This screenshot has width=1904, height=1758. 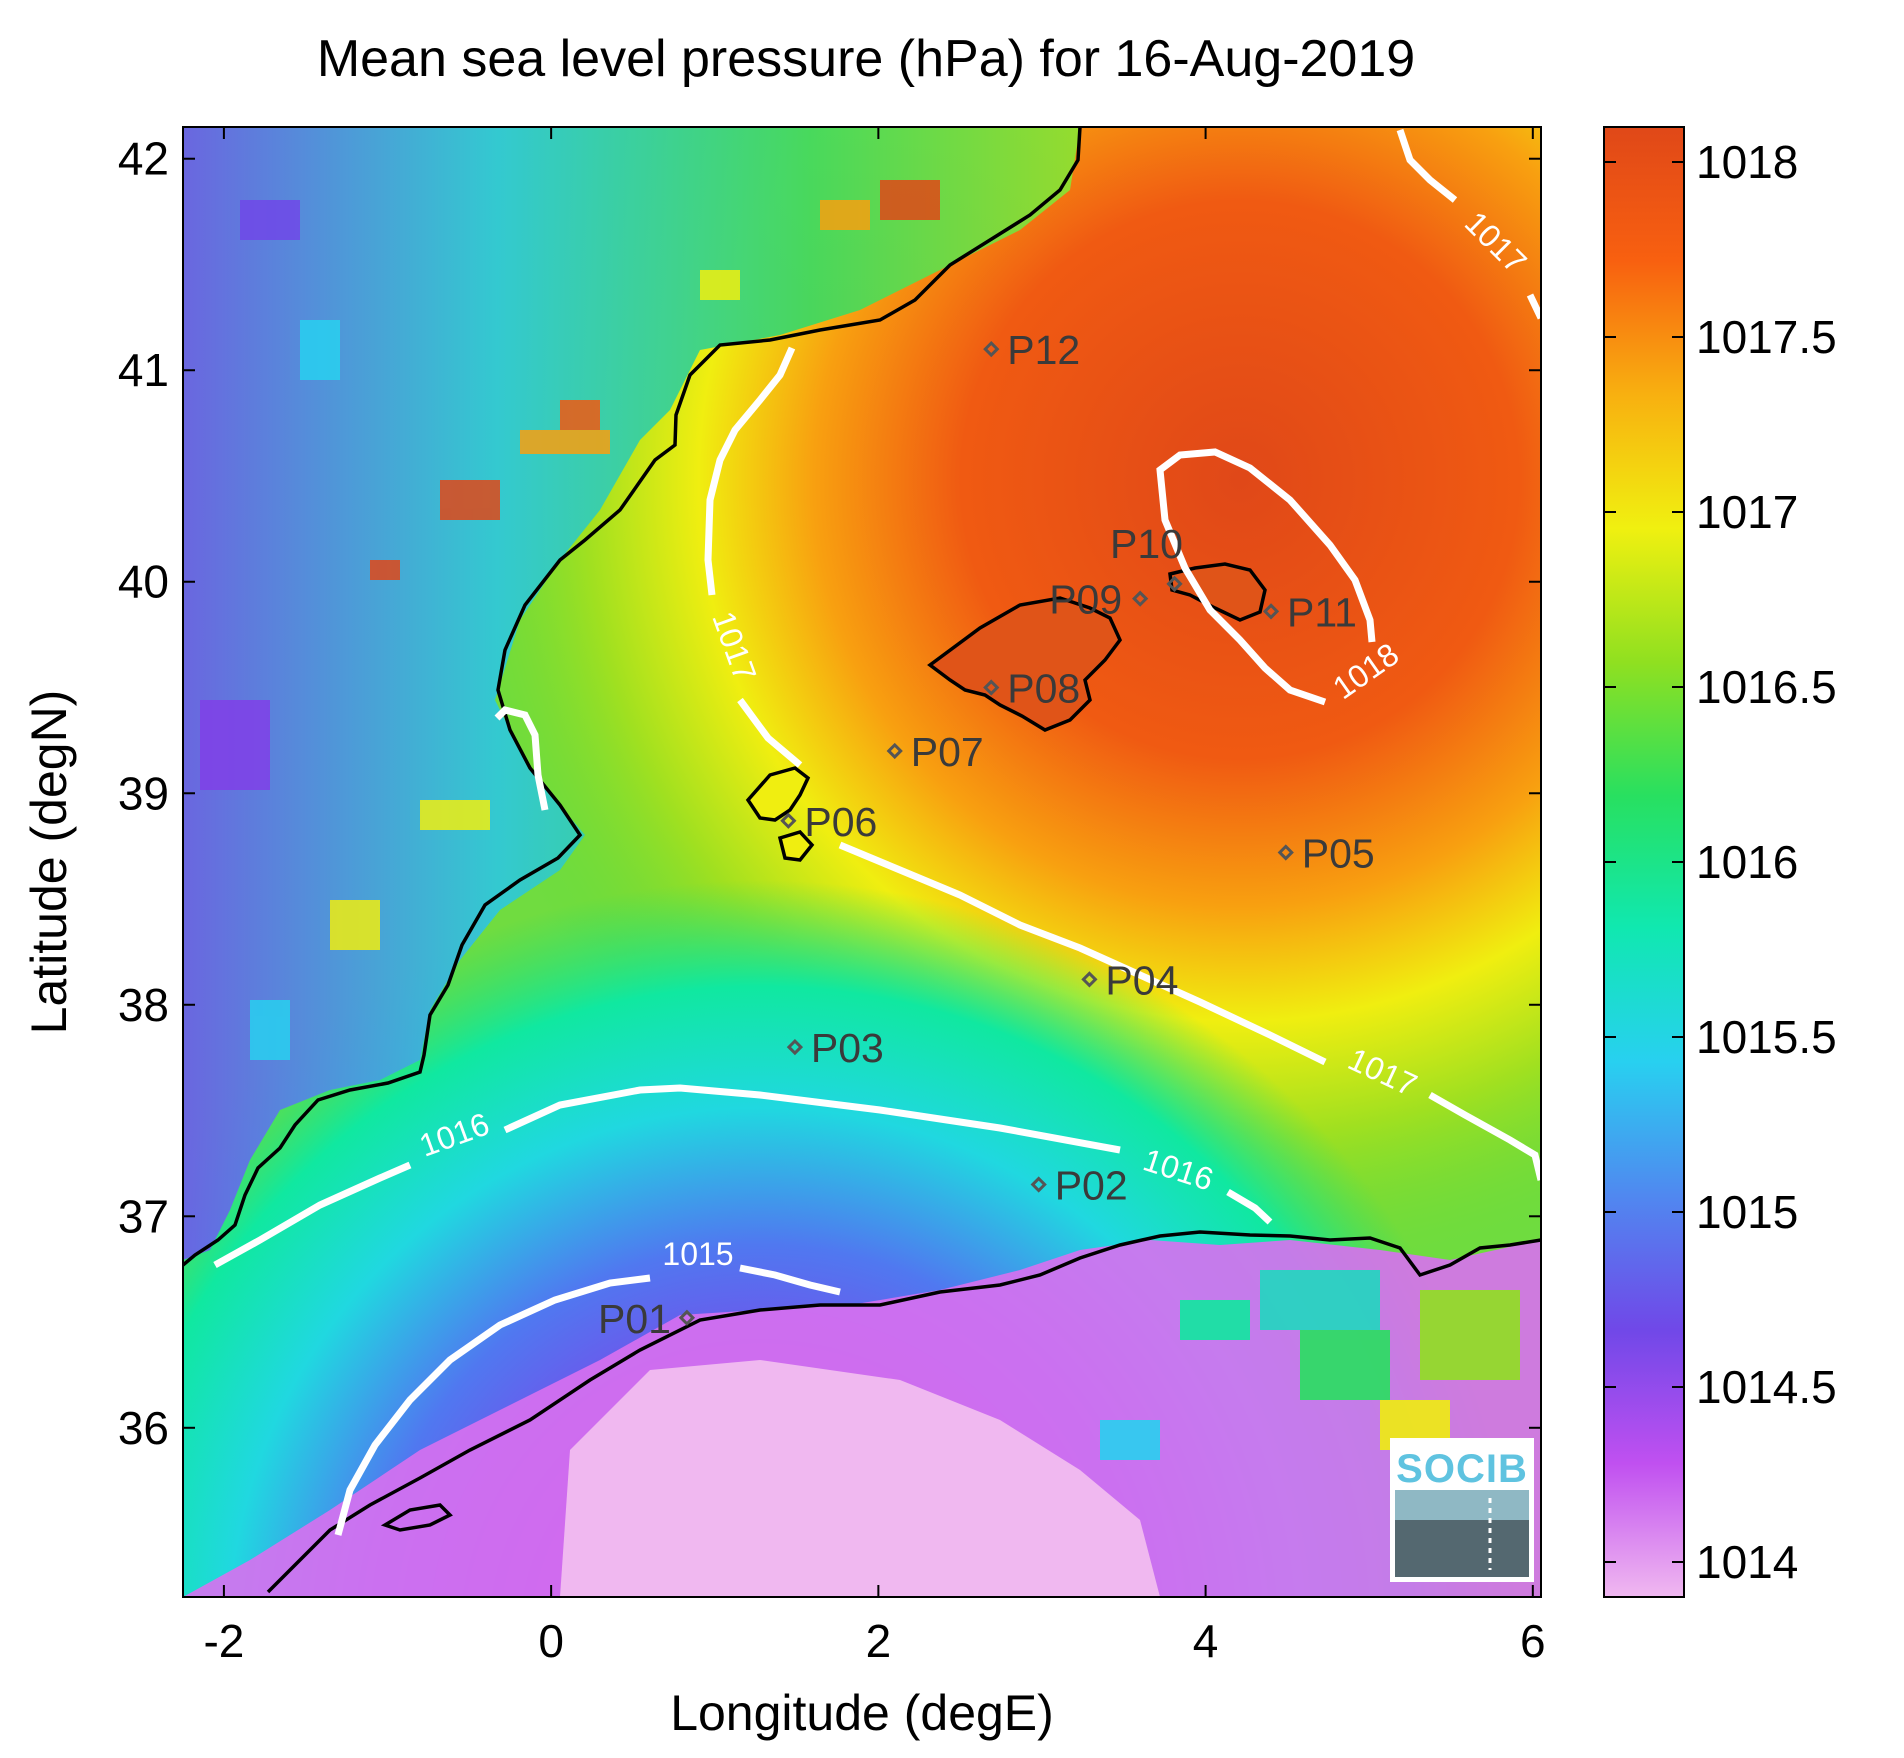 What do you see at coordinates (1462, 1510) in the screenshot?
I see `socib-logo: SOCIB` at bounding box center [1462, 1510].